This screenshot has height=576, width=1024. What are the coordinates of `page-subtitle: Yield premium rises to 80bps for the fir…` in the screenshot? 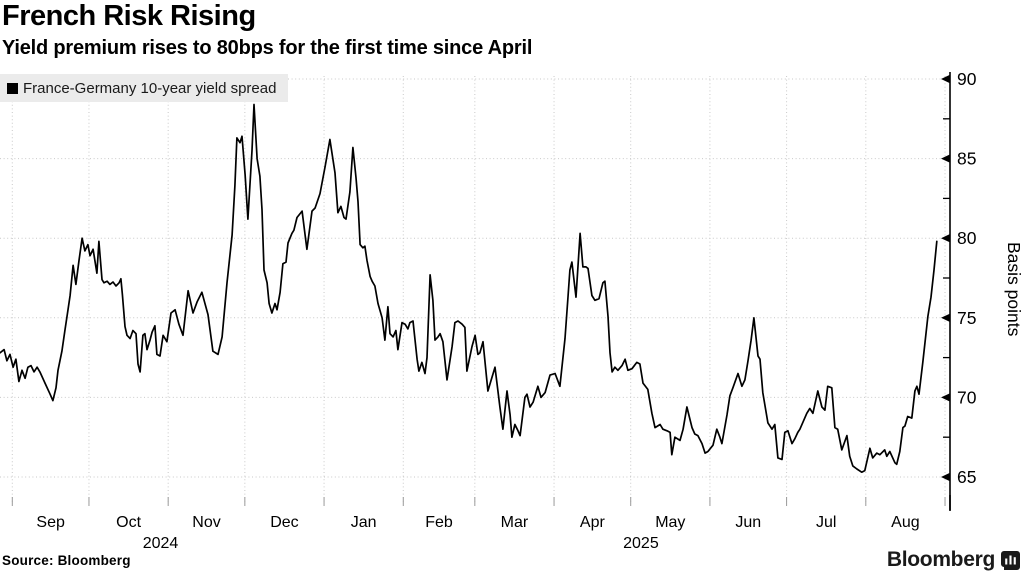 It's located at (267, 48).